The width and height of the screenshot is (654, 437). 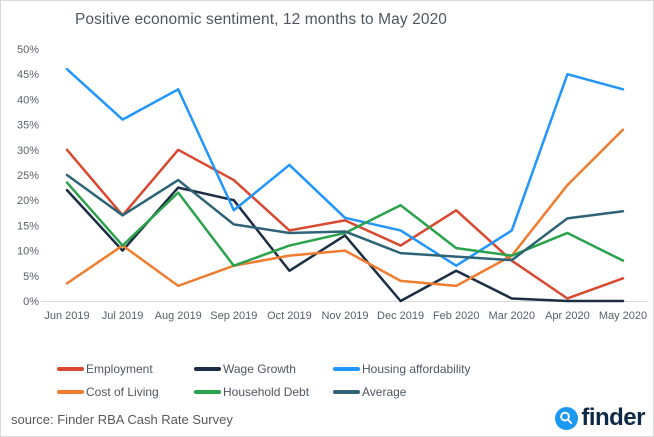 What do you see at coordinates (512, 316) in the screenshot?
I see `x-tick-label: Mar 2020` at bounding box center [512, 316].